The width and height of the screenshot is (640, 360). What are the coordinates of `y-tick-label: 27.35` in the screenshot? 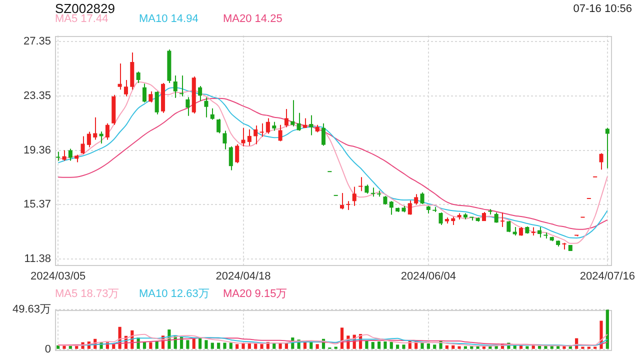 It's located at (37, 41).